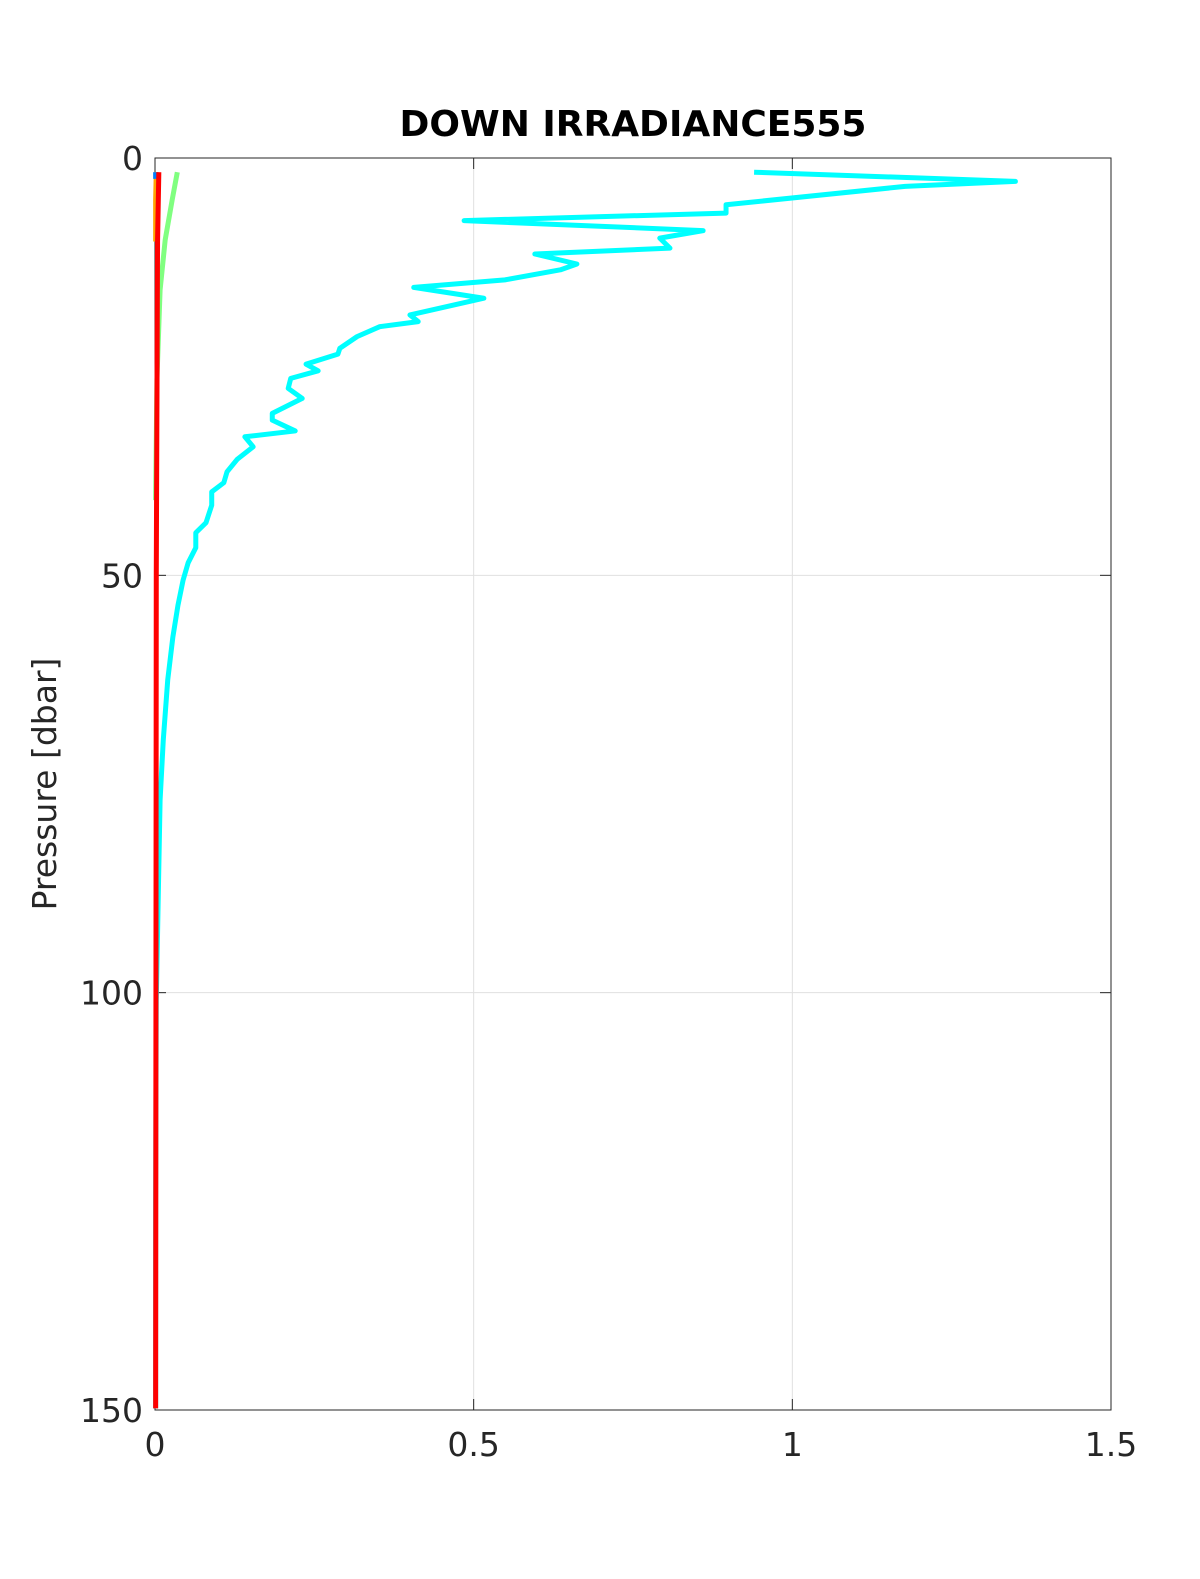  I want to click on x-tick-label: 1, so click(792, 1444).